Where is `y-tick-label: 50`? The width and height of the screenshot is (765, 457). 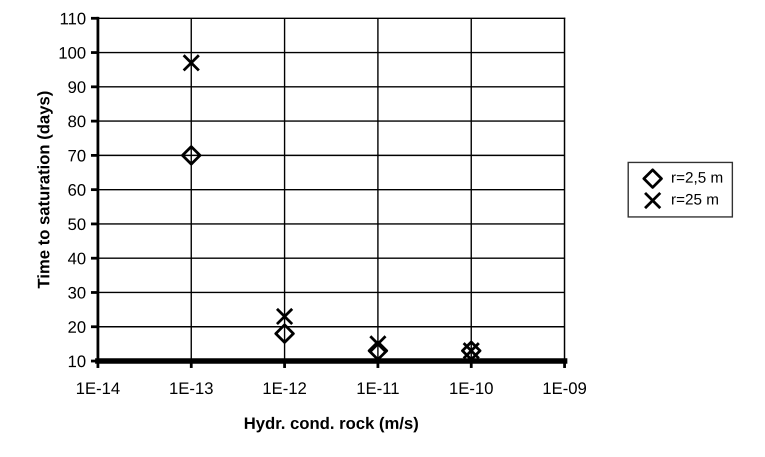 y-tick-label: 50 is located at coordinates (77, 224).